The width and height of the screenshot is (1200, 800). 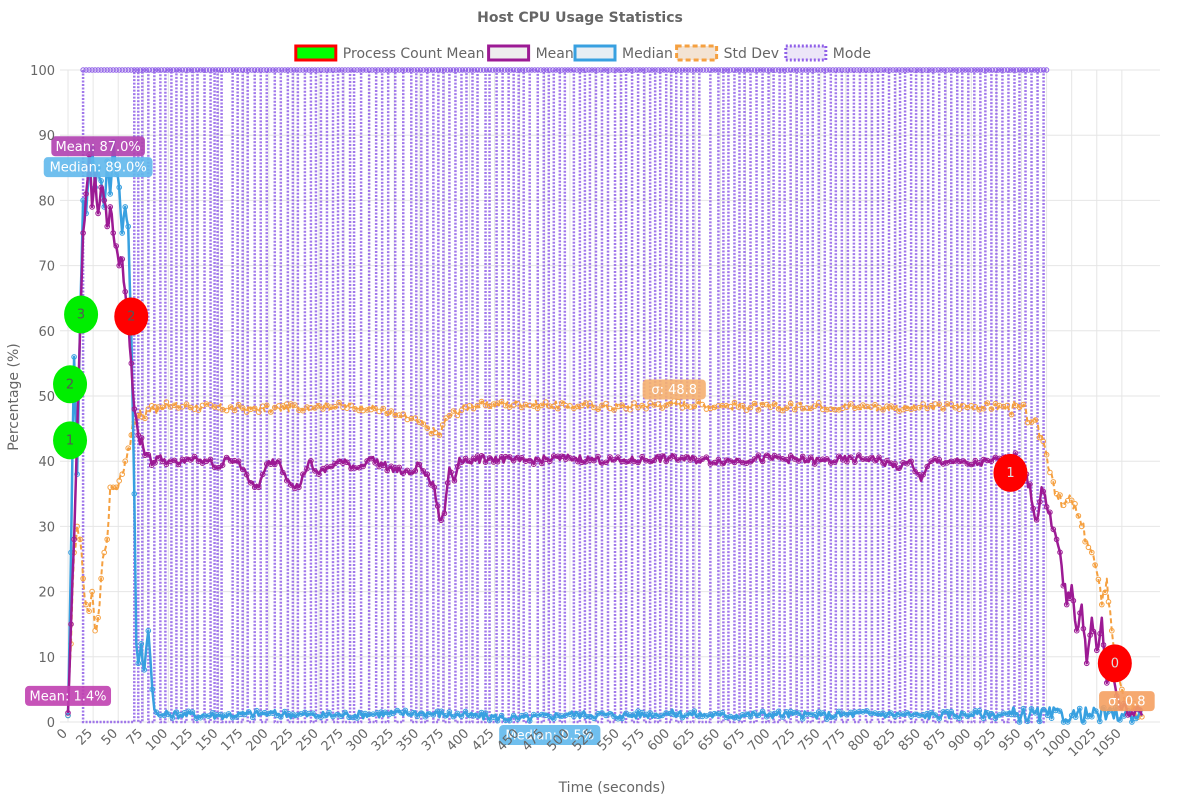 What do you see at coordinates (1114, 663) in the screenshot?
I see `process-count-marker` at bounding box center [1114, 663].